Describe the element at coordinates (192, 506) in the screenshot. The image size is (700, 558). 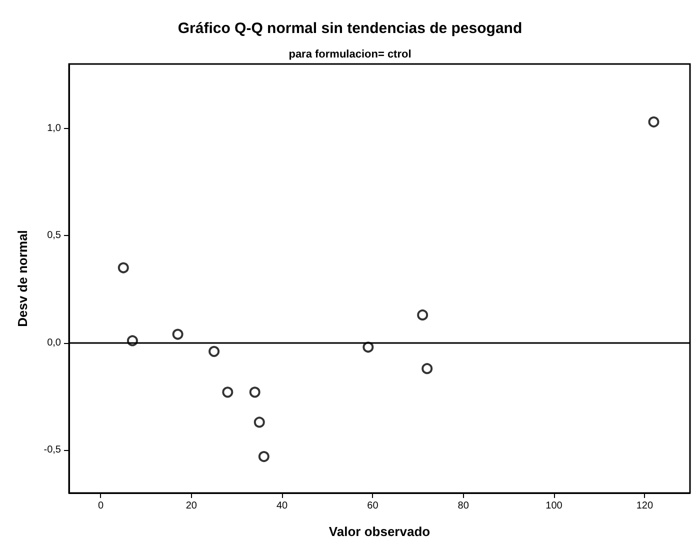
I see `x-tick-label: 20` at that location.